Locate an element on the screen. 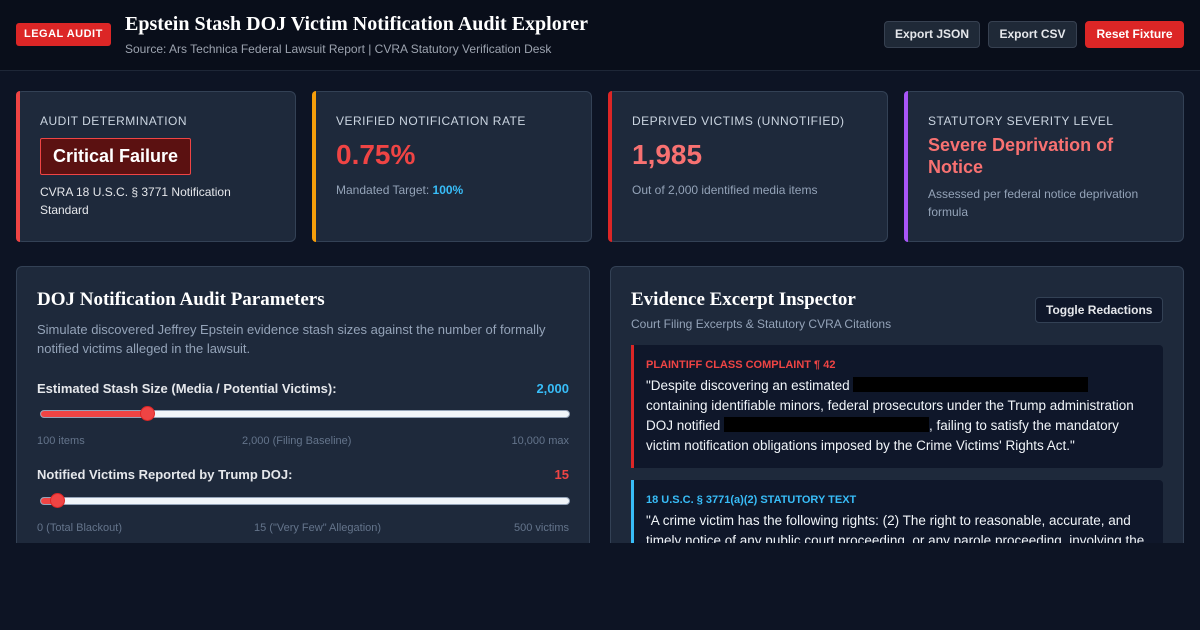  export-csv-button: Export CSV is located at coordinates (1032, 34).